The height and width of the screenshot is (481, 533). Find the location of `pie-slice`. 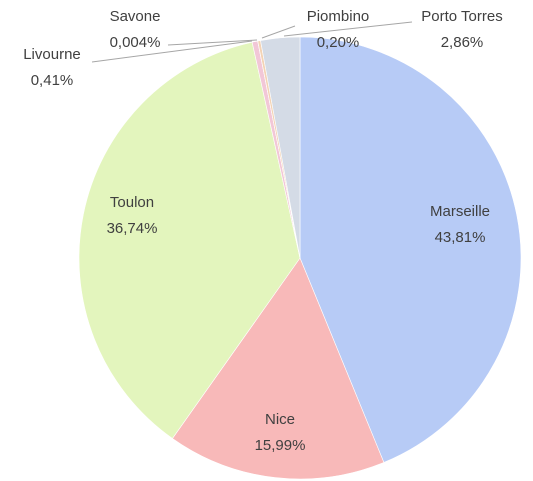

pie-slice is located at coordinates (280, 147).